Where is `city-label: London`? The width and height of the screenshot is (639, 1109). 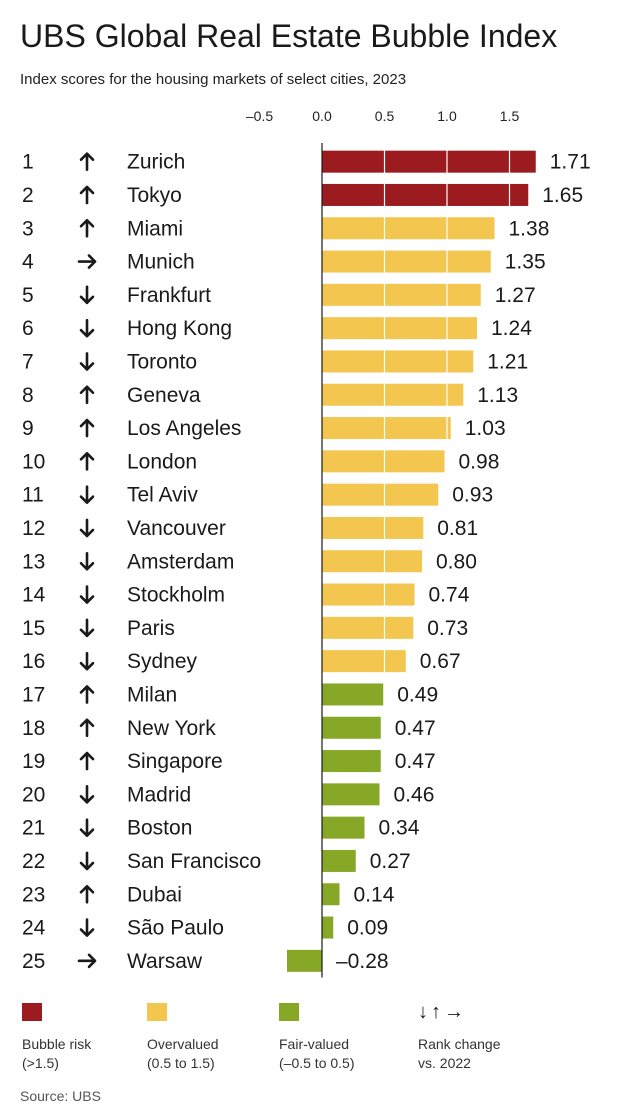 city-label: London is located at coordinates (162, 461).